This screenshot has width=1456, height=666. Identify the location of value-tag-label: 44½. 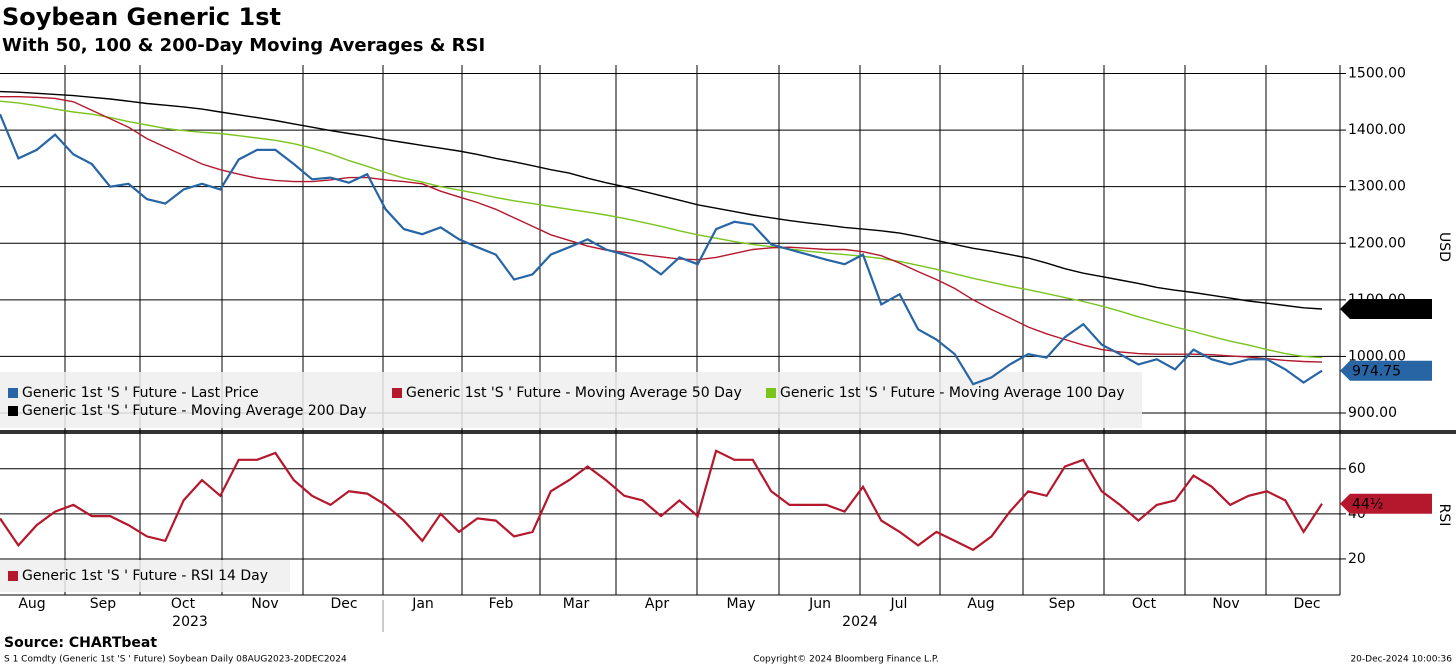
(1367, 505).